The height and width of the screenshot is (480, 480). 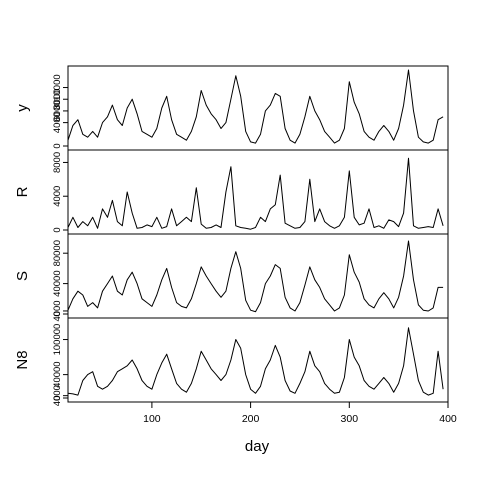 What do you see at coordinates (22, 108) in the screenshot?
I see `panel-label-y: y` at bounding box center [22, 108].